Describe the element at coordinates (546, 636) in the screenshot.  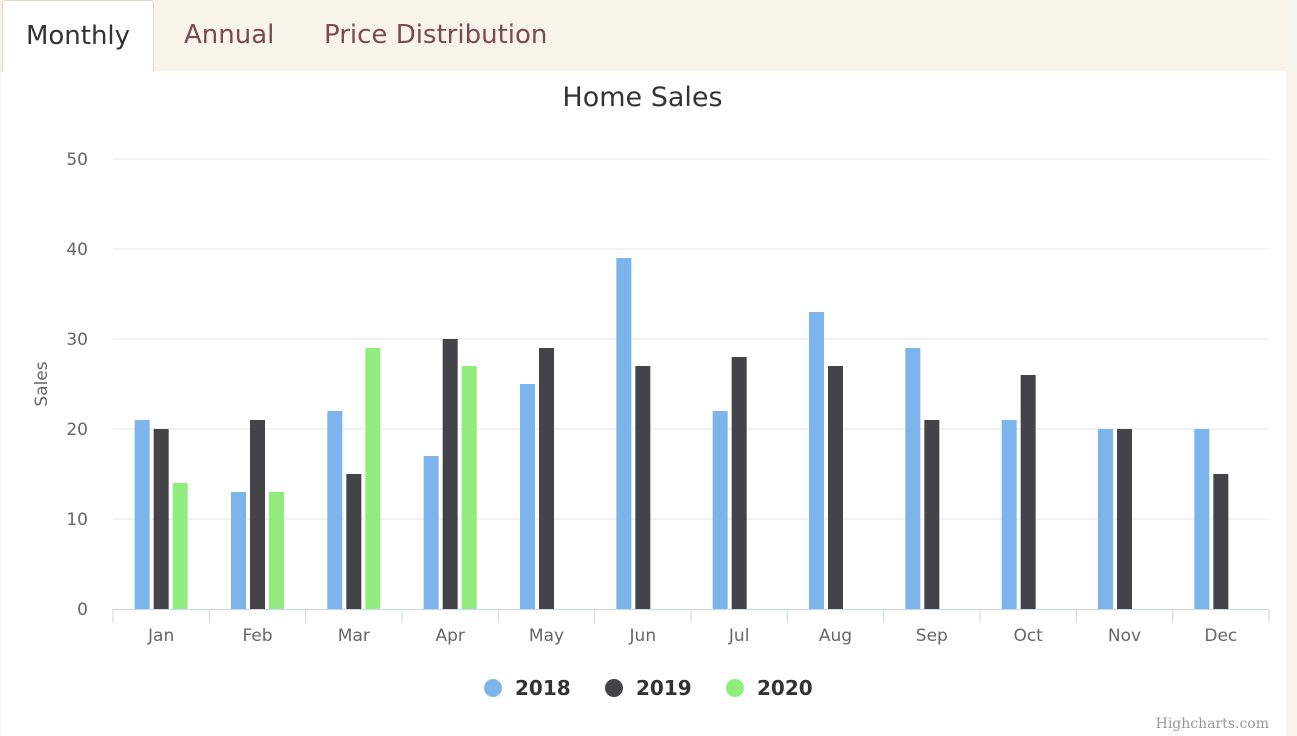
I see `x-tick-label: May` at that location.